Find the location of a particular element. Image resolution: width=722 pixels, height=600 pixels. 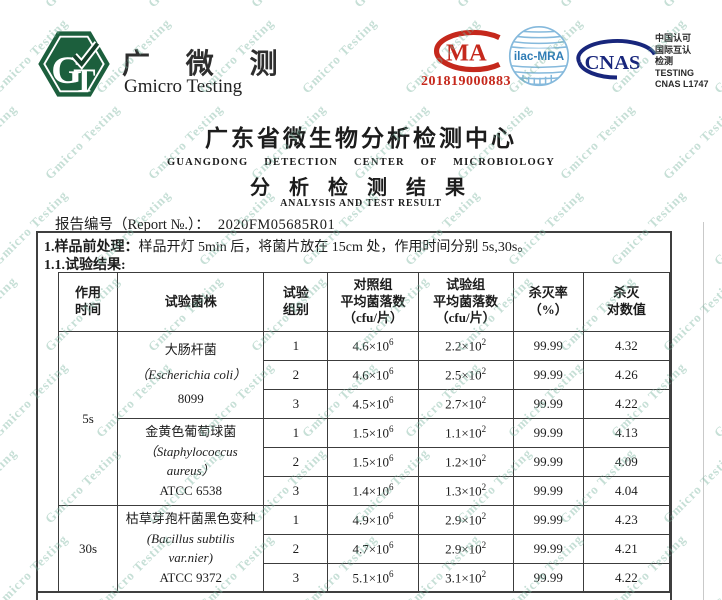

value-base: 5.1×10 is located at coordinates (371, 578).